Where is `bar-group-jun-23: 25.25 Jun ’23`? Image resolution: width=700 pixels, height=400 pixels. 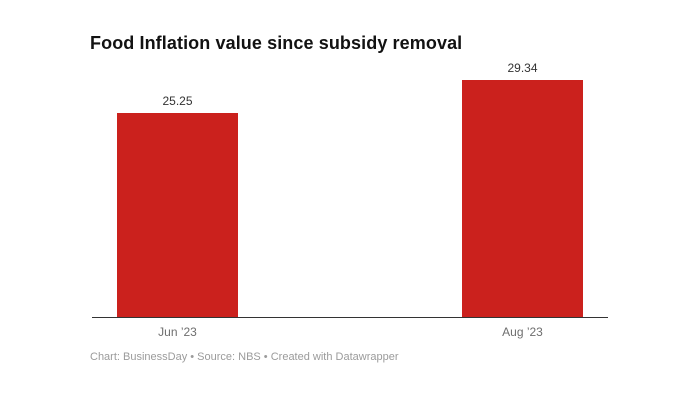
bar-group-jun-23: 25.25 Jun ’23 is located at coordinates (177, 199).